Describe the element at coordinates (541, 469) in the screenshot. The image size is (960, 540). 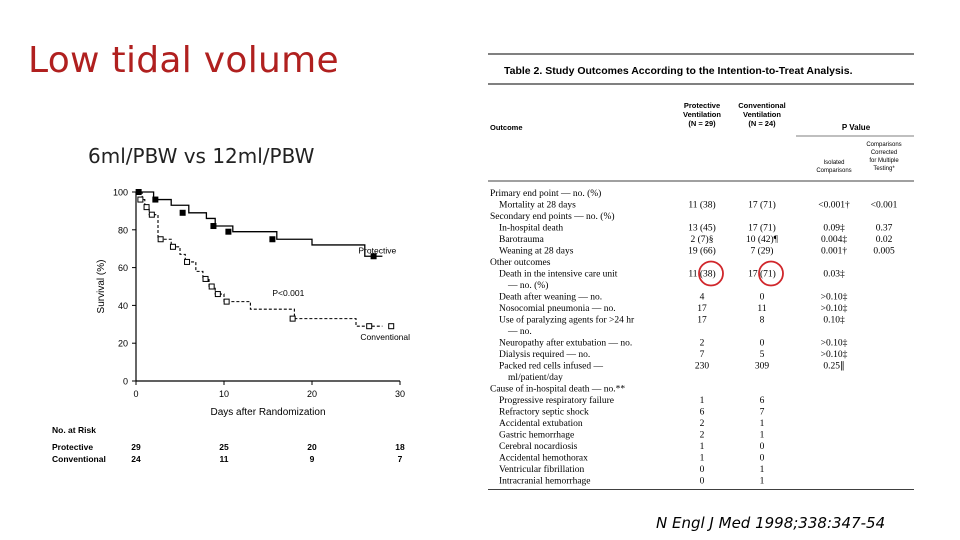
I see `row-label: Ventricular fibrillation` at that location.